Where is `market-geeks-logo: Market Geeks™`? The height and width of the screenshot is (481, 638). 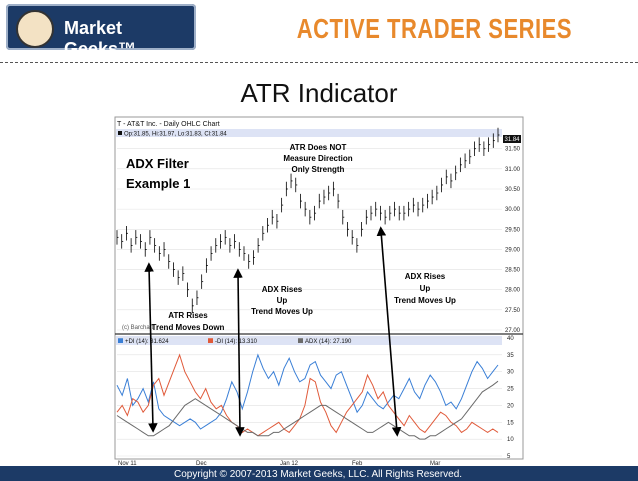 market-geeks-logo: Market Geeks™ is located at coordinates (101, 31).